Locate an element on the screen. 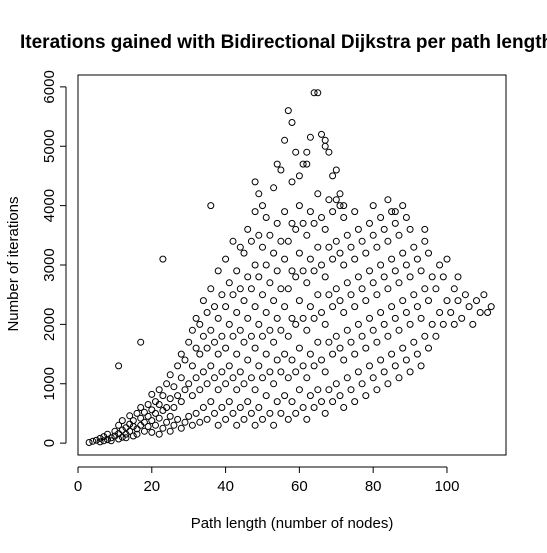 The image size is (547, 553). y-tick-label: 0 is located at coordinates (49, 443).